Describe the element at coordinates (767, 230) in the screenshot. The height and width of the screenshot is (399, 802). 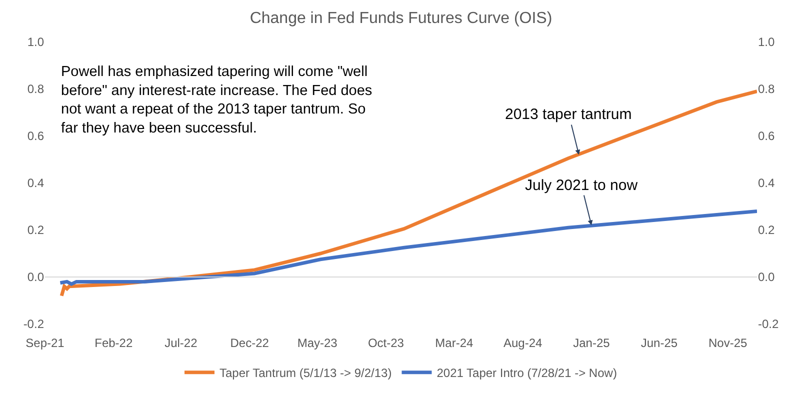
I see `y2-tick-label: 0.2` at that location.